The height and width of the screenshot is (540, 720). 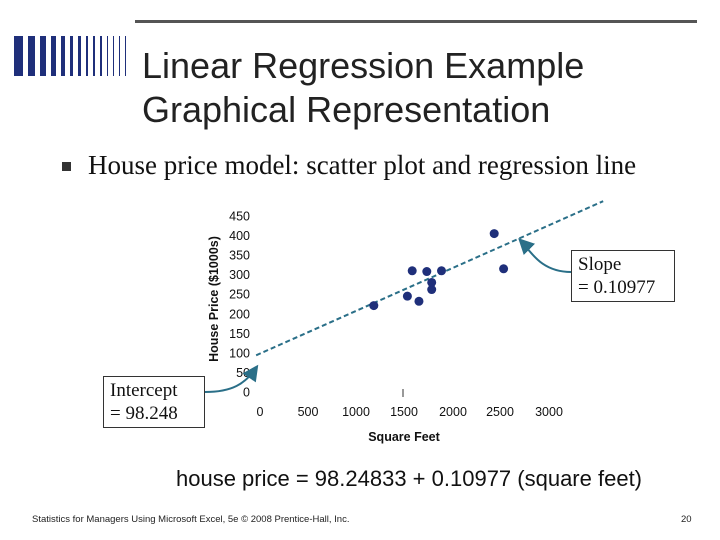 What do you see at coordinates (623, 276) in the screenshot?
I see `slope-callout: Slope = 0.10977` at bounding box center [623, 276].